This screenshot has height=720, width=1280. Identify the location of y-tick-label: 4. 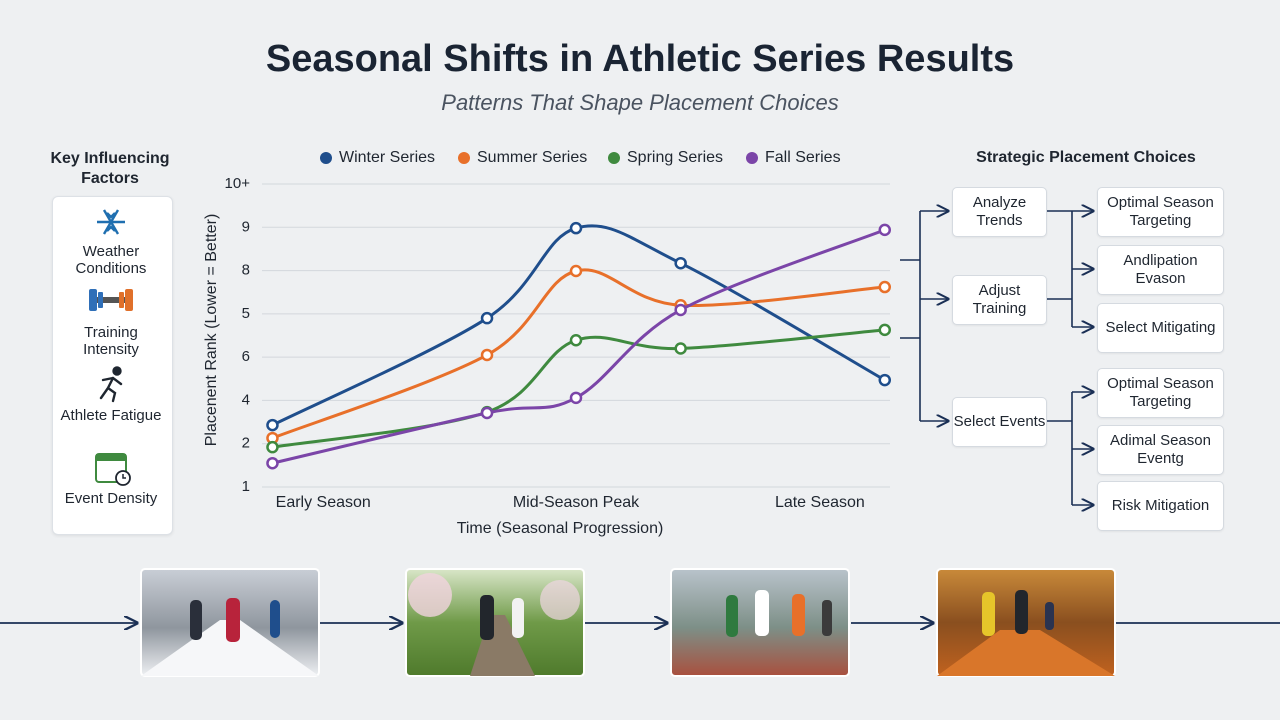
(246, 399).